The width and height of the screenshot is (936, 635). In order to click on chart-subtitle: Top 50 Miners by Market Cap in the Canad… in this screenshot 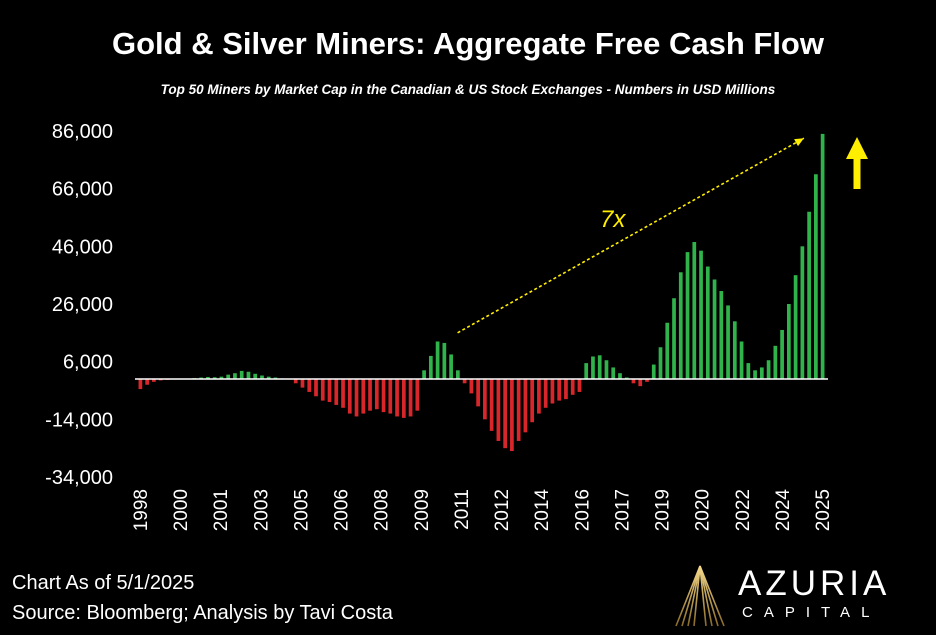, I will do `click(468, 89)`.